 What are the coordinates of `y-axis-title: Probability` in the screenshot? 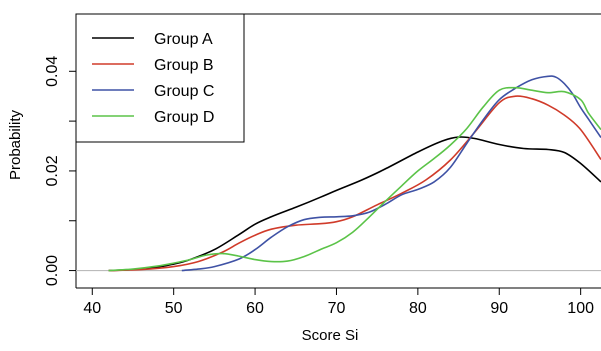 It's located at (15, 144).